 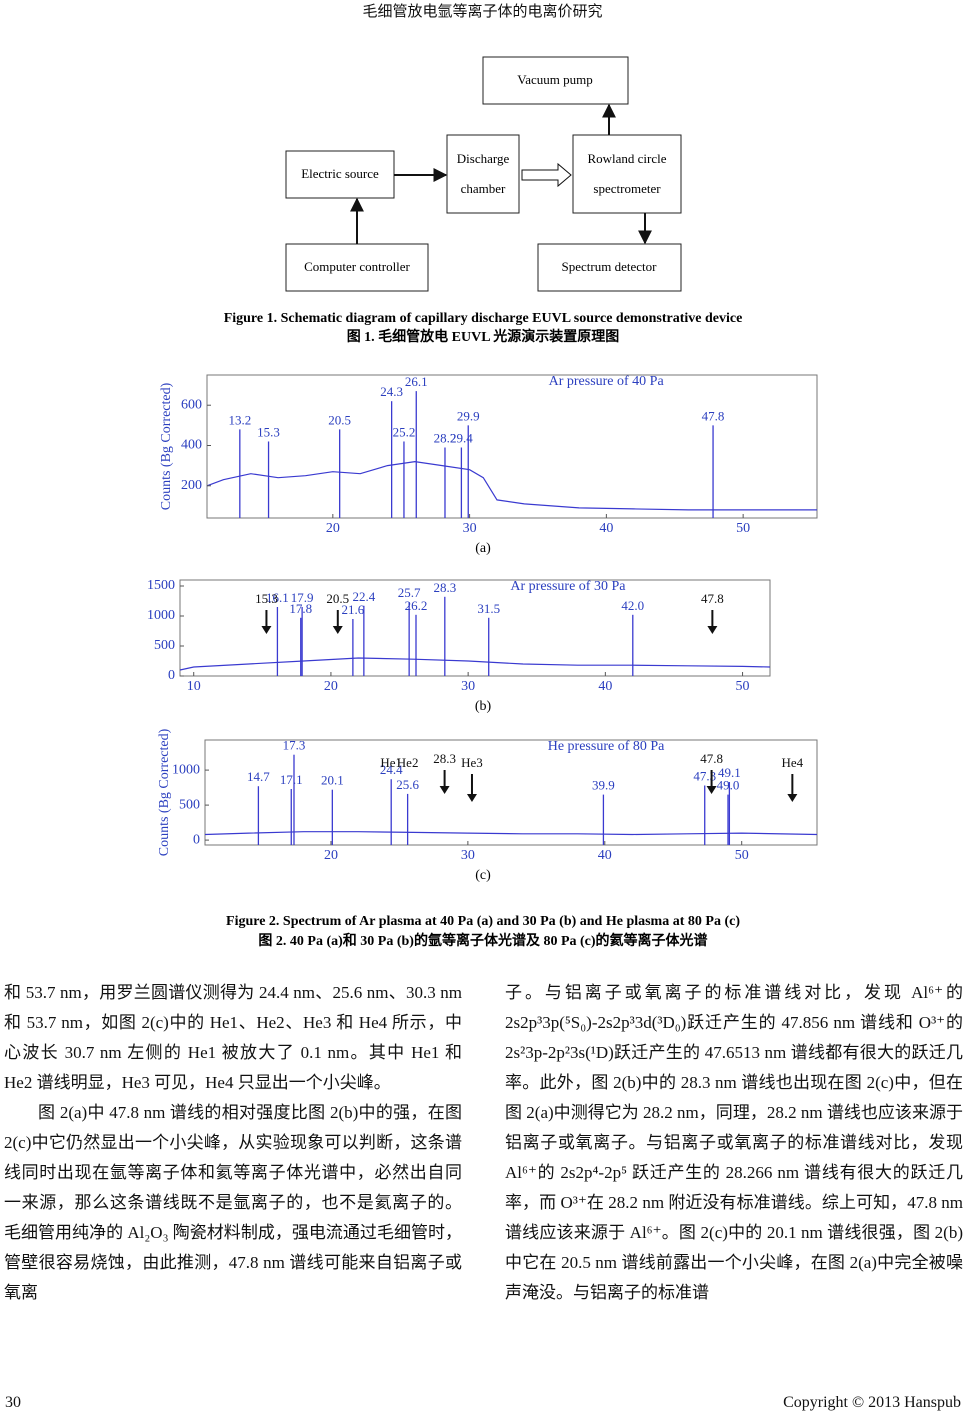 I want to click on node-label: Electric source, so click(x=340, y=173).